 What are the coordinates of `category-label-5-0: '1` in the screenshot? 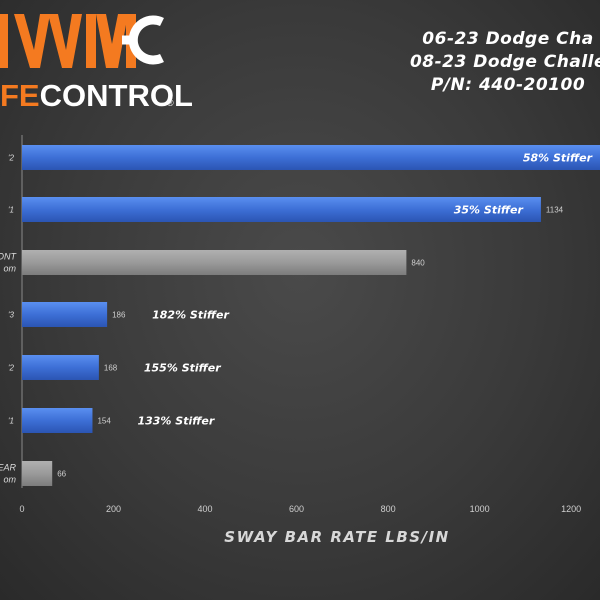 It's located at (11, 421).